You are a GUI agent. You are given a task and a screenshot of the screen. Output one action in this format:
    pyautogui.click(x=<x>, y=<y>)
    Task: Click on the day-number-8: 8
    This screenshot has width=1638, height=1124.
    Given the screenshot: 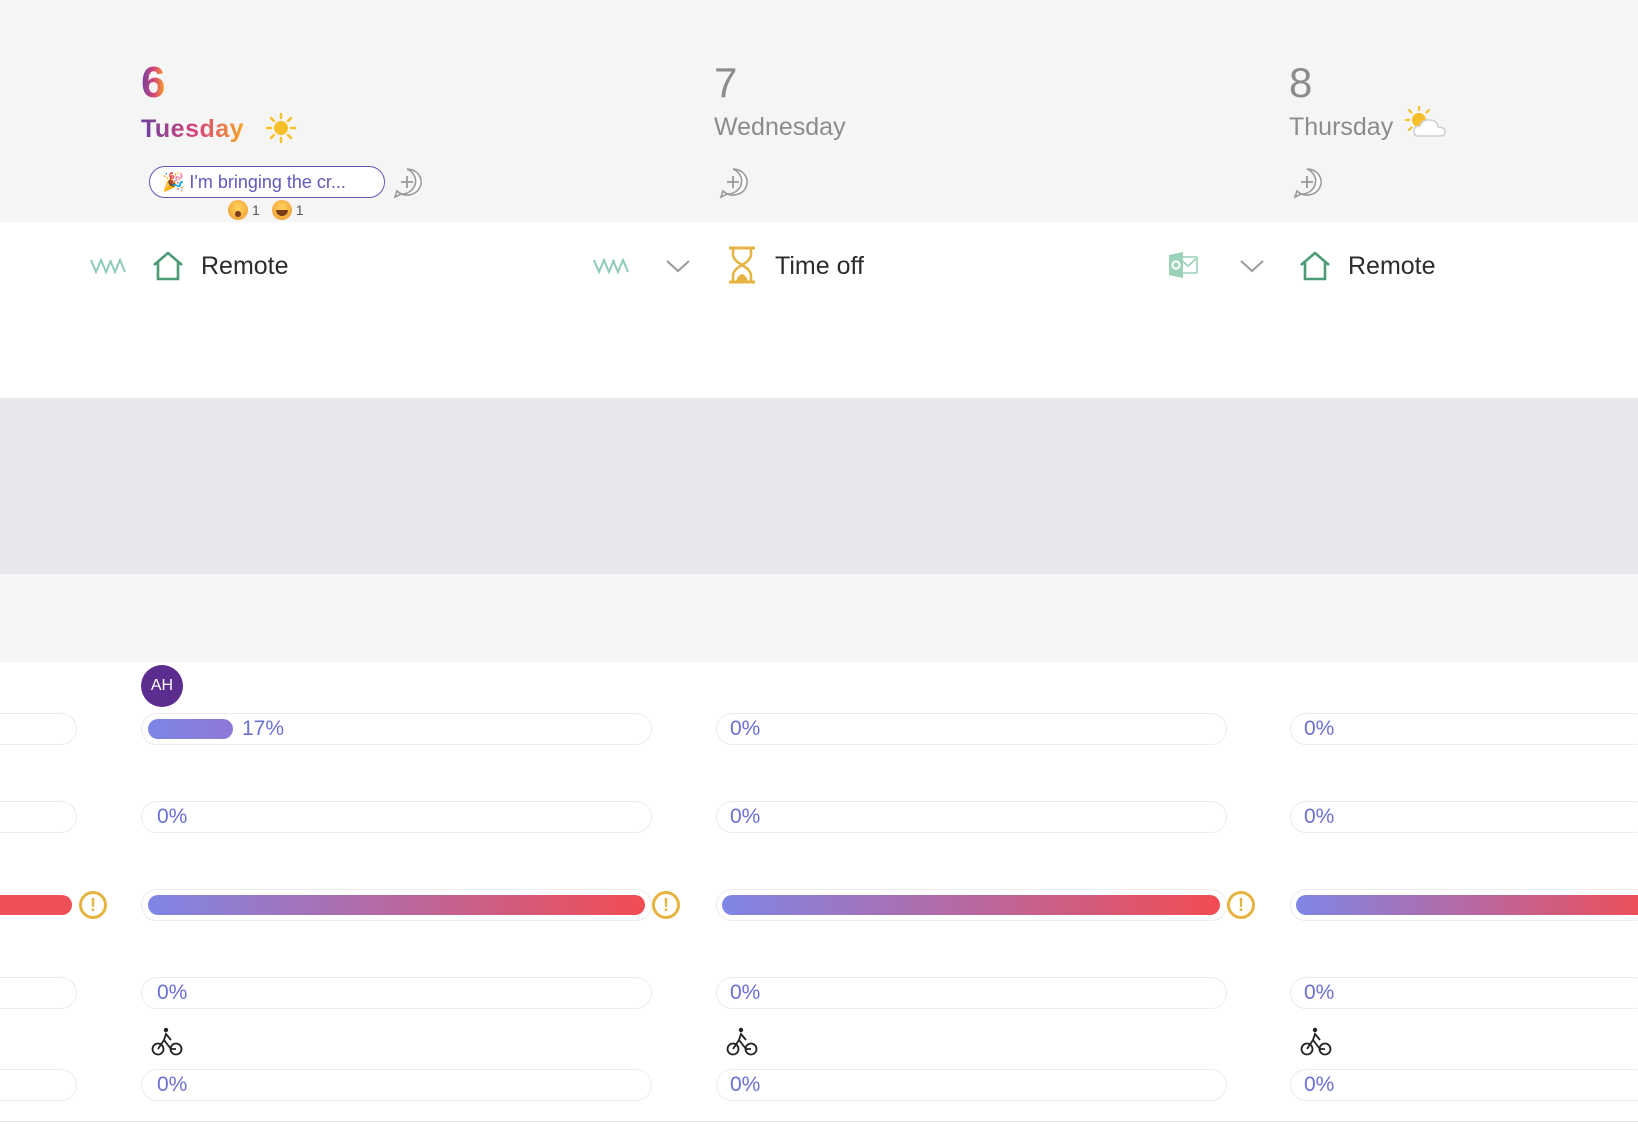 What is the action you would take?
    pyautogui.click(x=1301, y=82)
    